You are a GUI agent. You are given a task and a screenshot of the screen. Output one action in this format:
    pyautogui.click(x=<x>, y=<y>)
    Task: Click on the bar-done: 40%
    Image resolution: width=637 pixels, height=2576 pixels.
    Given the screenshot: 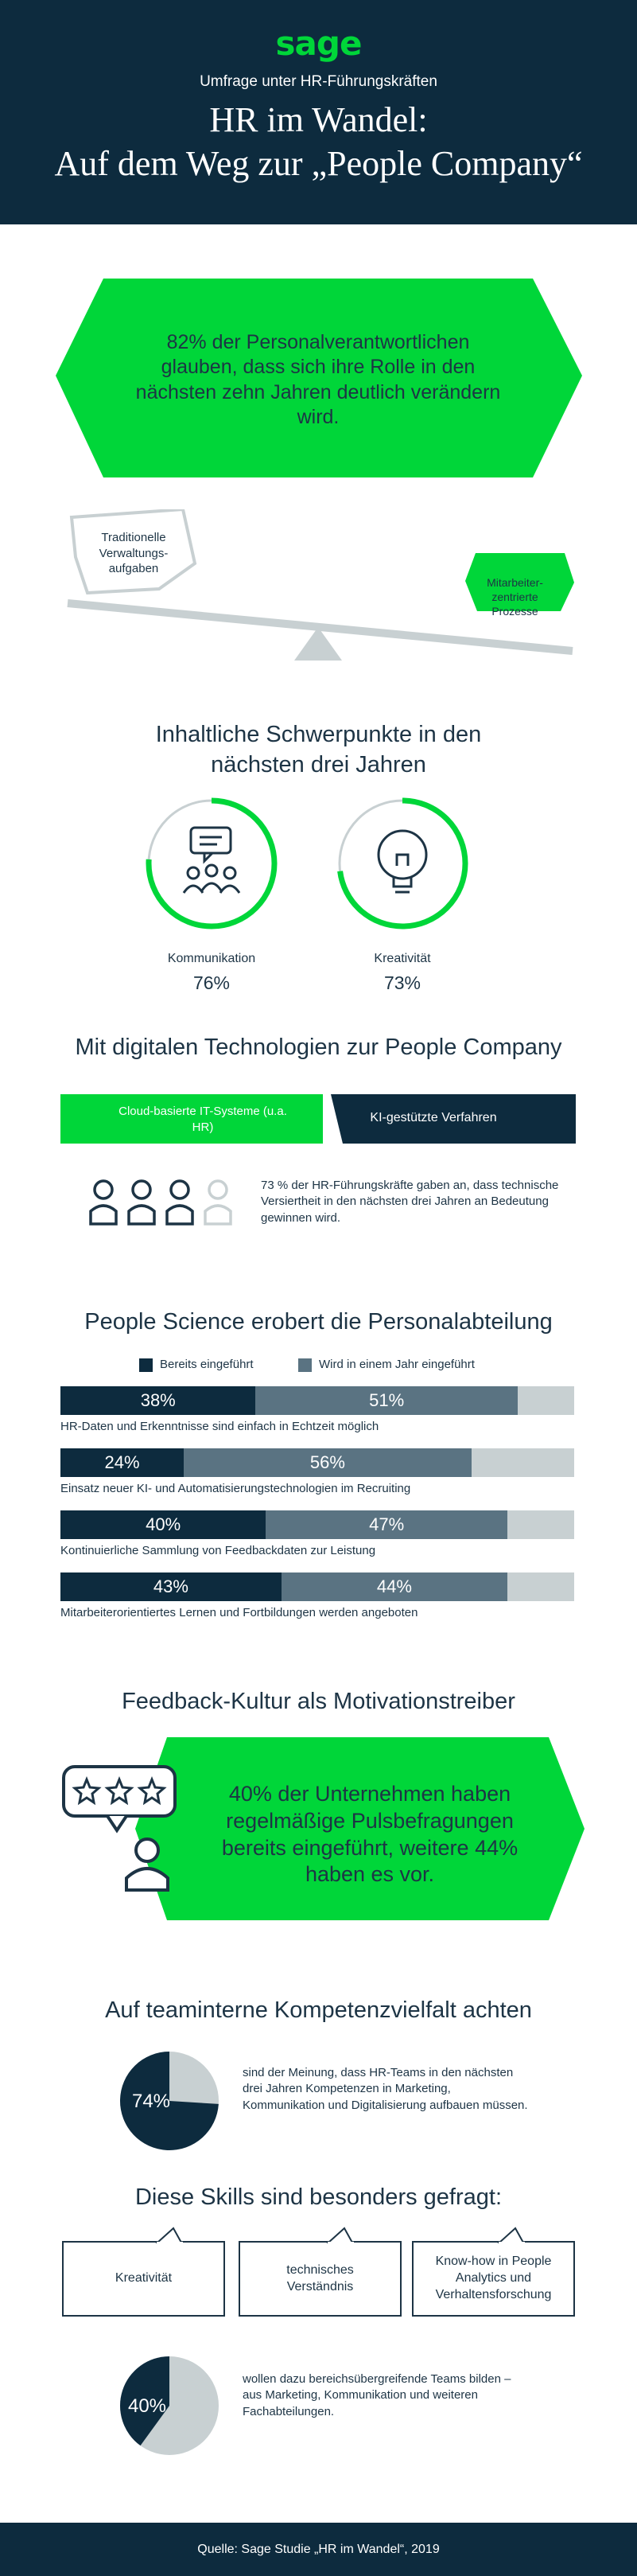 What is the action you would take?
    pyautogui.click(x=163, y=1524)
    